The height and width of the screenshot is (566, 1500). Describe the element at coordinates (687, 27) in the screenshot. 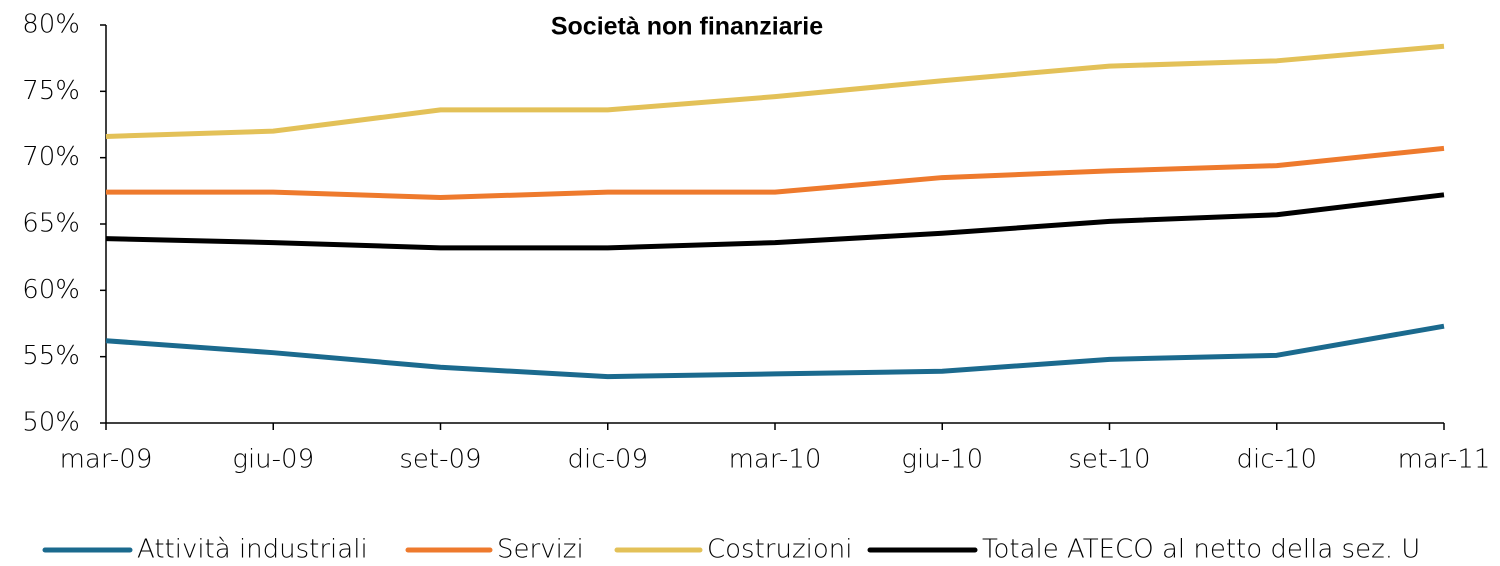

I see `chart-title: Società non finanziarie` at that location.